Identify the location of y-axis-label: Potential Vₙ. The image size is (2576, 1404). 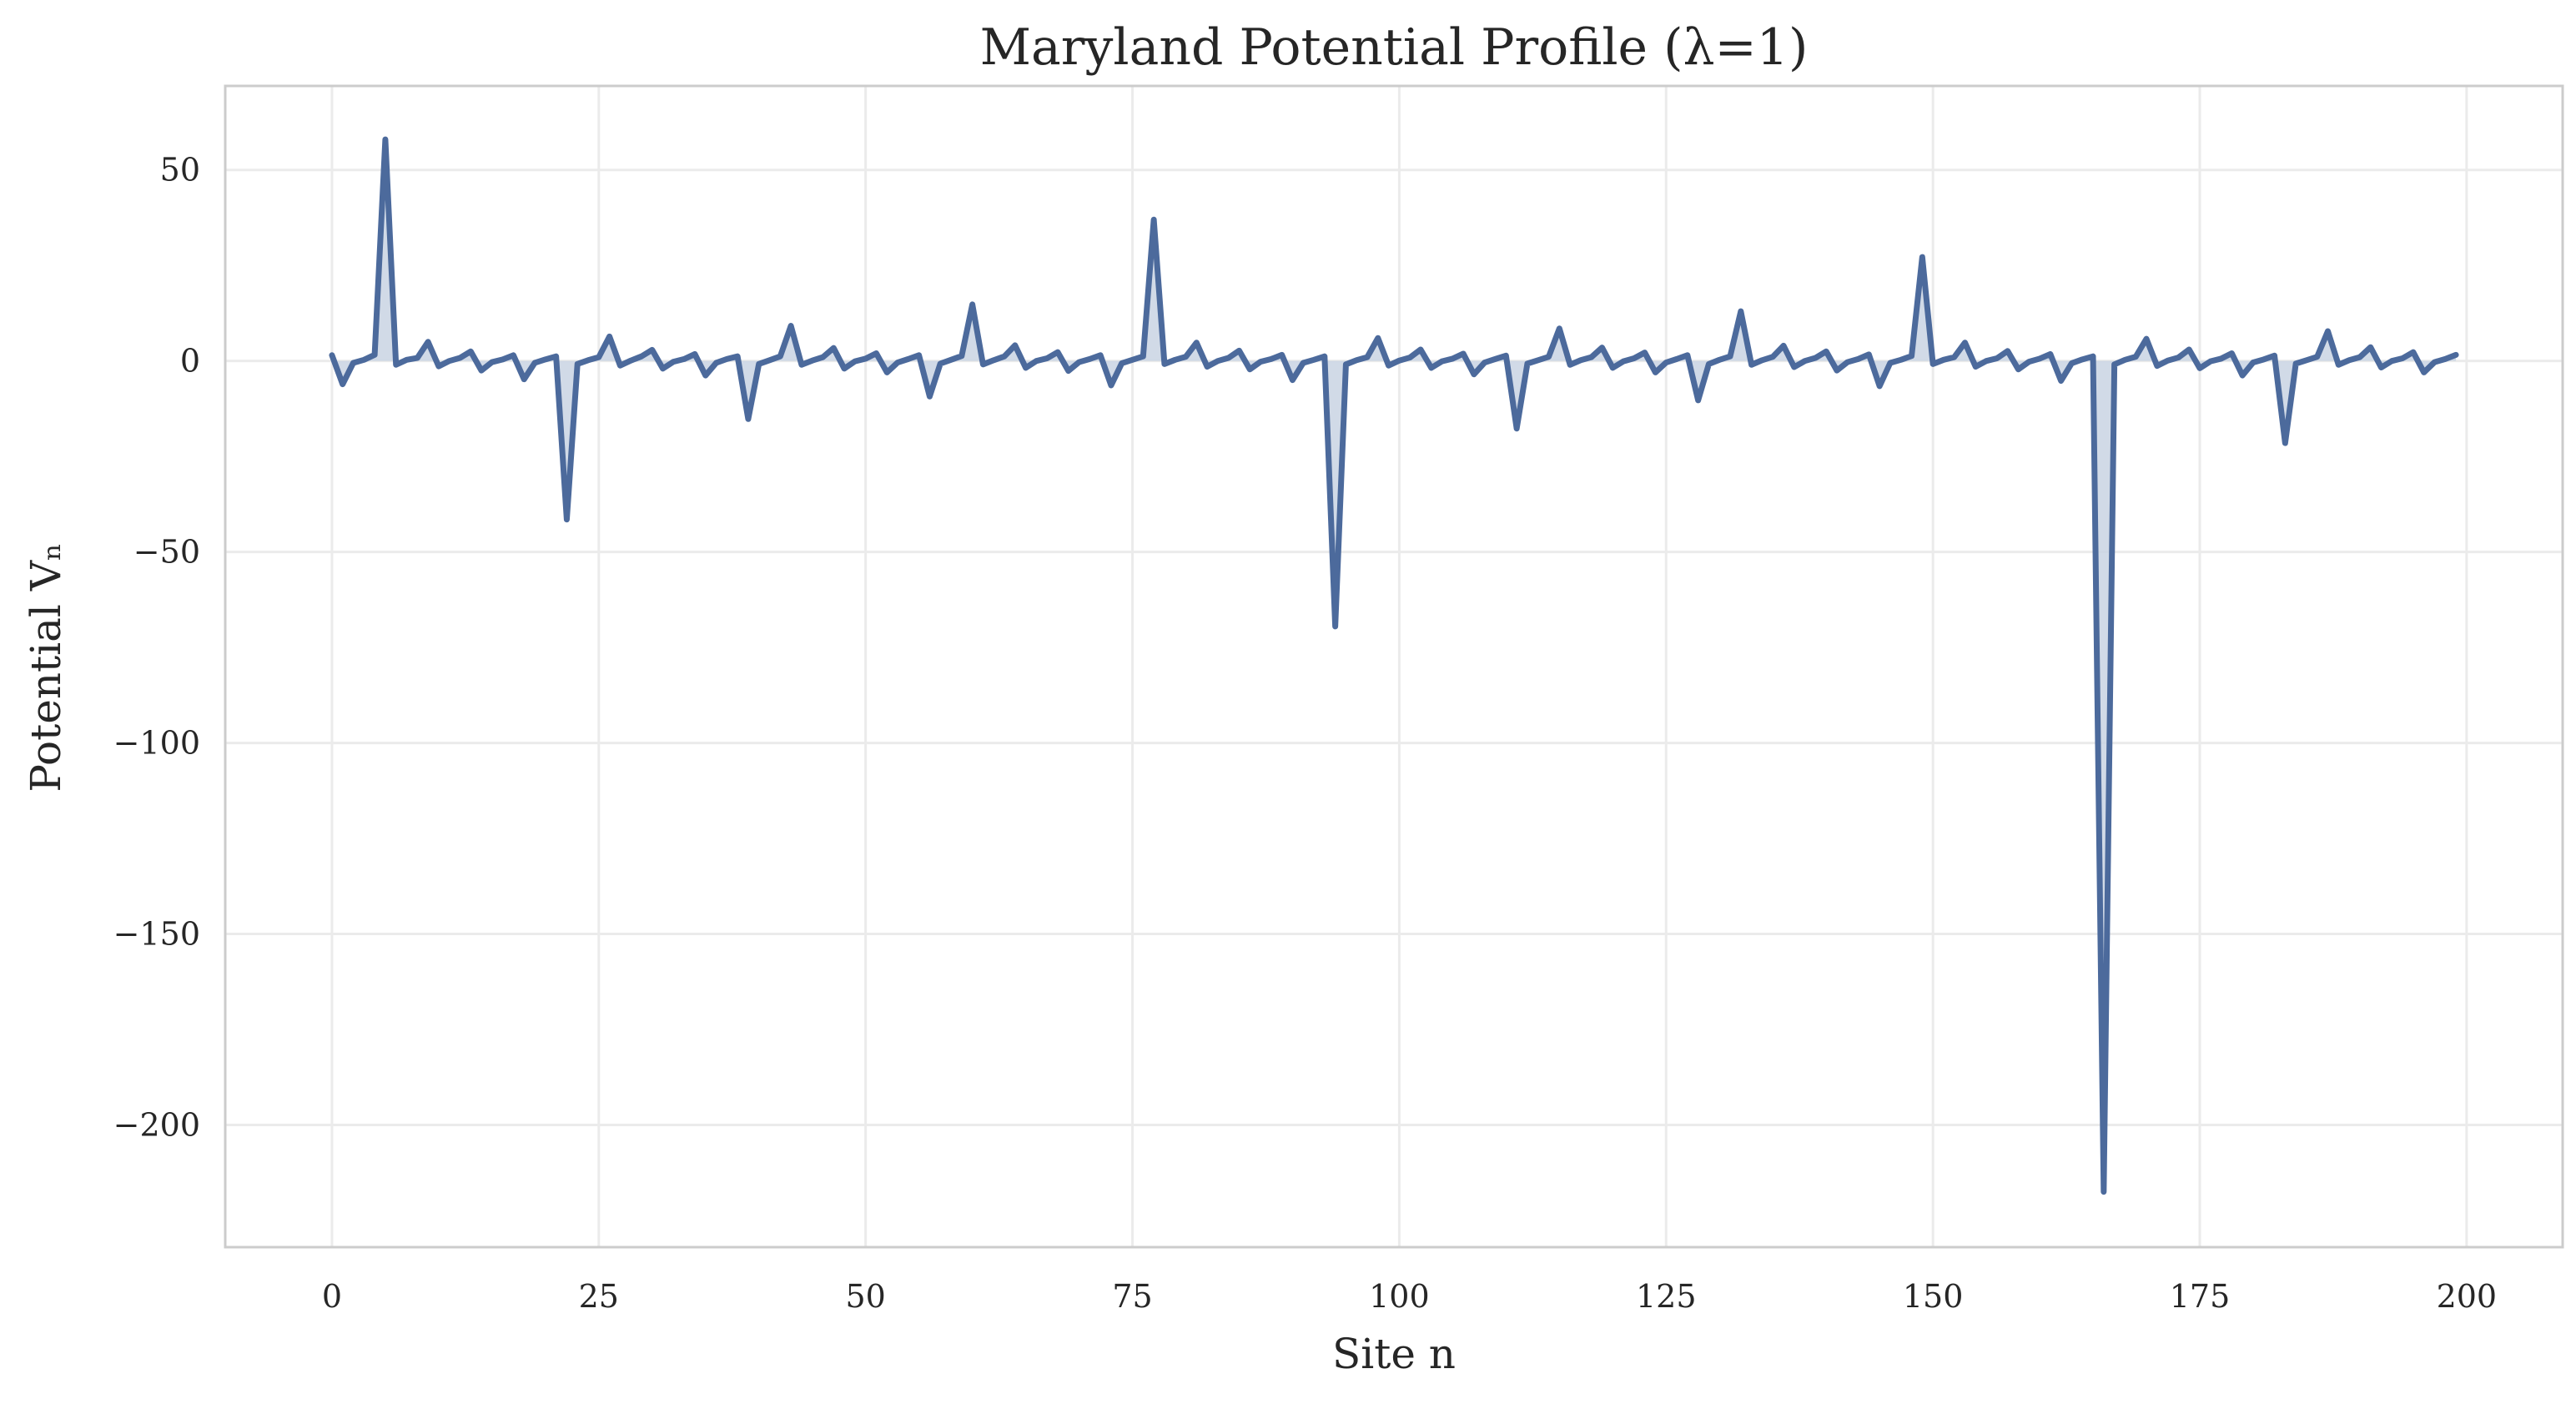
(46, 667).